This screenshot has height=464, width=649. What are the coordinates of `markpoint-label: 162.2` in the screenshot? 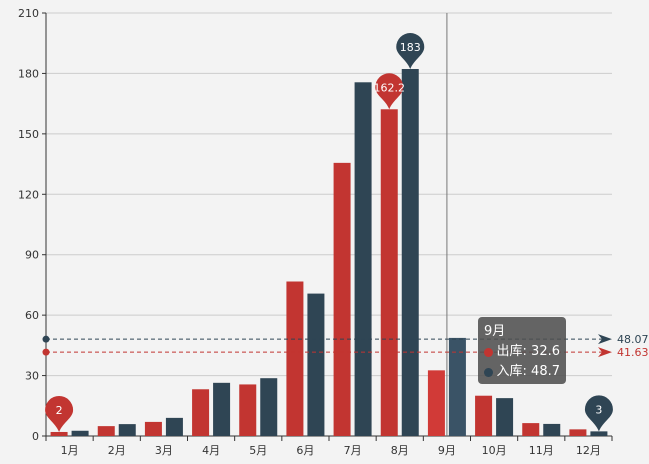 It's located at (390, 87).